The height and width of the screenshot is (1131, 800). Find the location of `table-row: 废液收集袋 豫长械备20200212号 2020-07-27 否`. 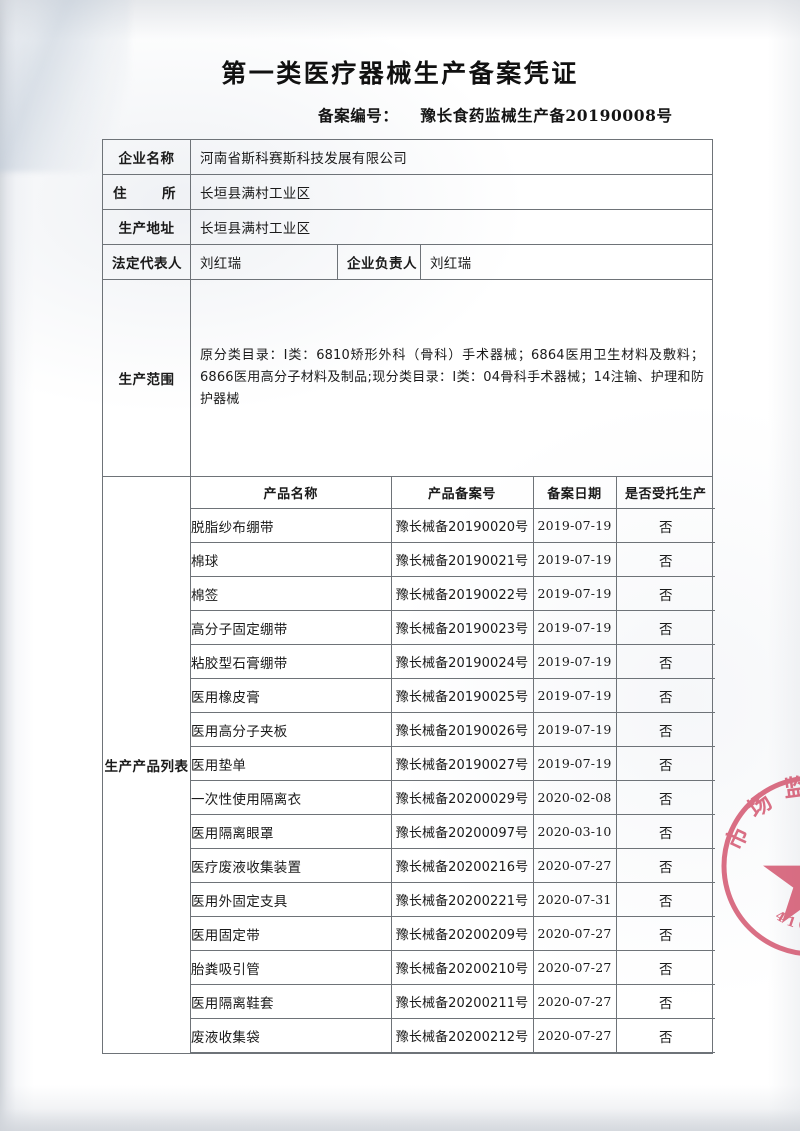

table-row: 废液收集袋 豫长械备20200212号 2020-07-27 否 is located at coordinates (453, 1035).